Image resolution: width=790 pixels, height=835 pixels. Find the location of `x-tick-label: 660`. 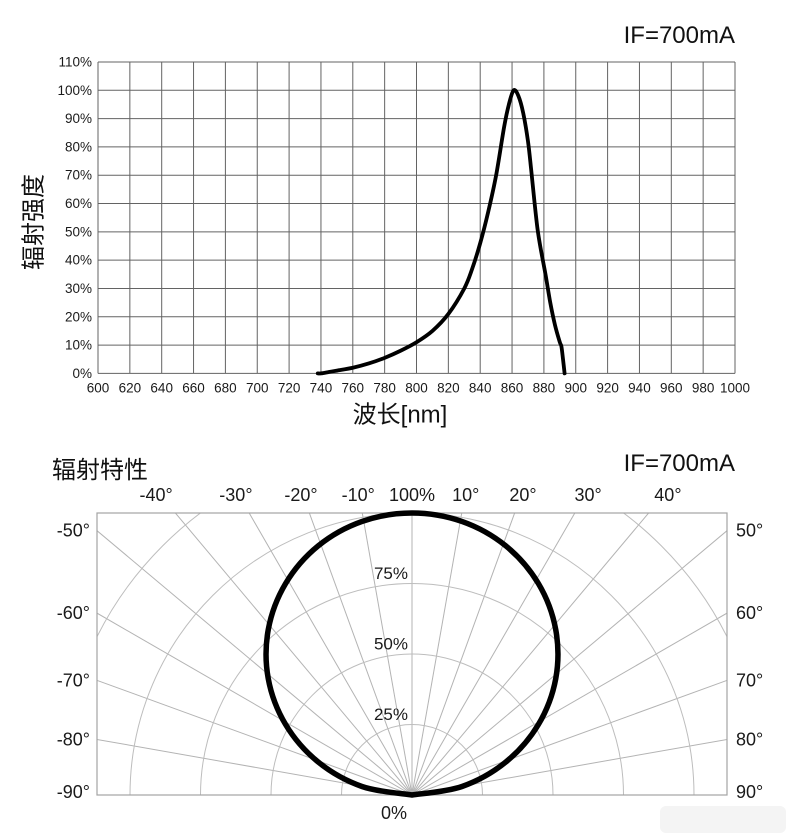

x-tick-label: 660 is located at coordinates (193, 388).